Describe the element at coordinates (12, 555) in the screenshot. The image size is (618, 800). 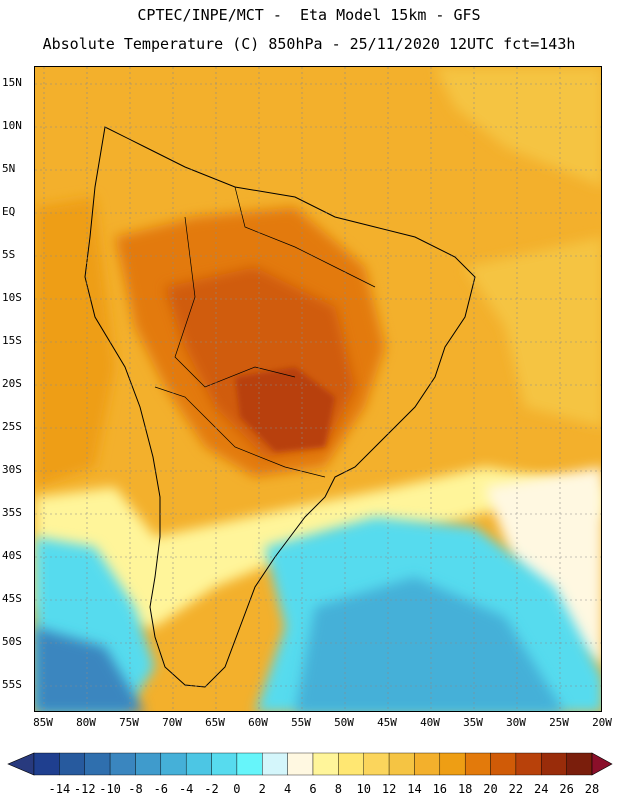
I see `lat-tick-label: 40S` at that location.